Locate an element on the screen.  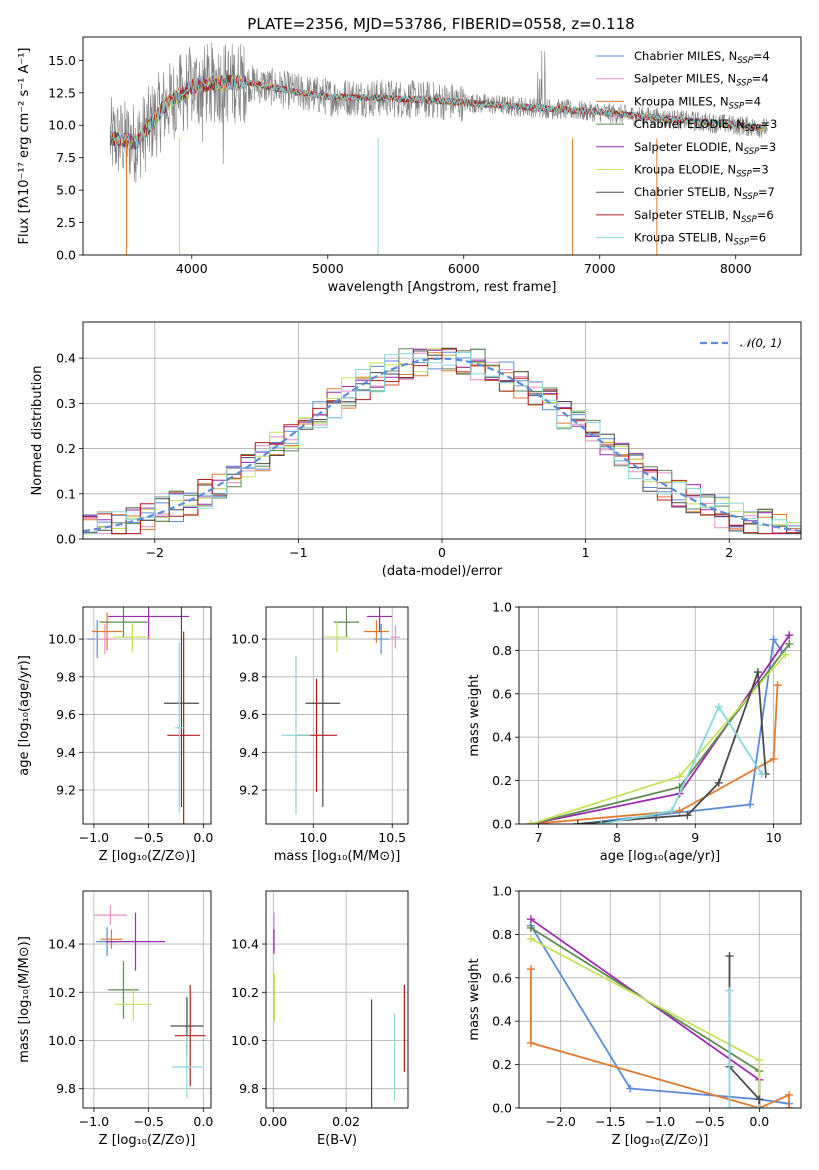
legend-label: 𝒩(0, 1) is located at coordinates (761, 343).